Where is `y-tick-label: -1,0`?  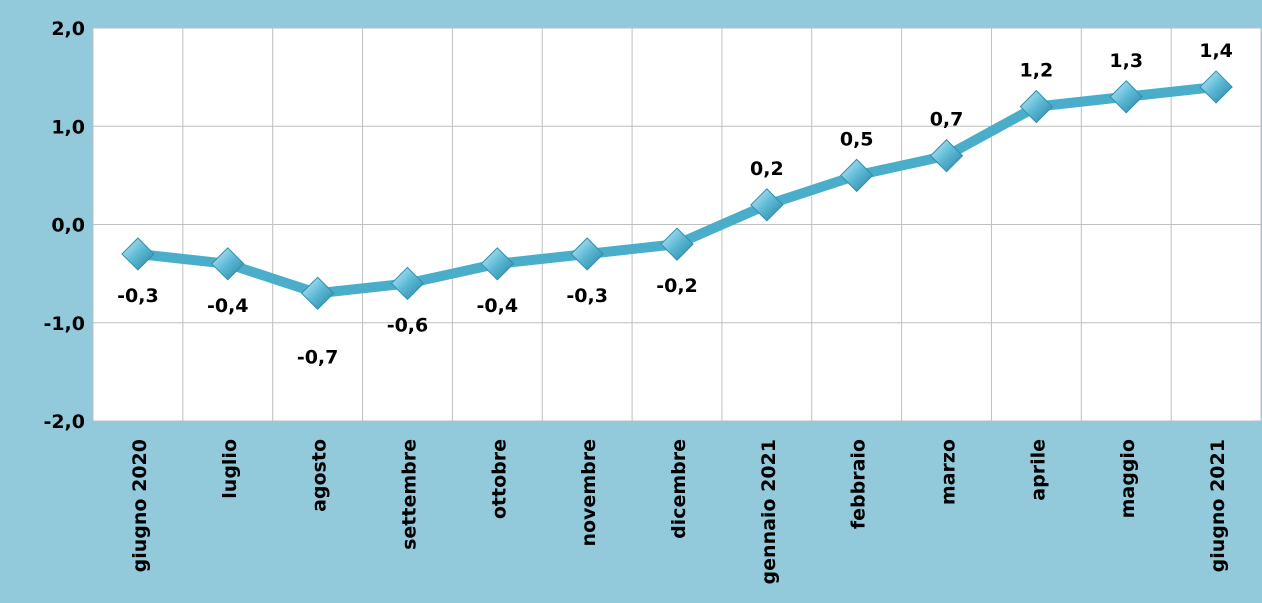 y-tick-label: -1,0 is located at coordinates (64, 324).